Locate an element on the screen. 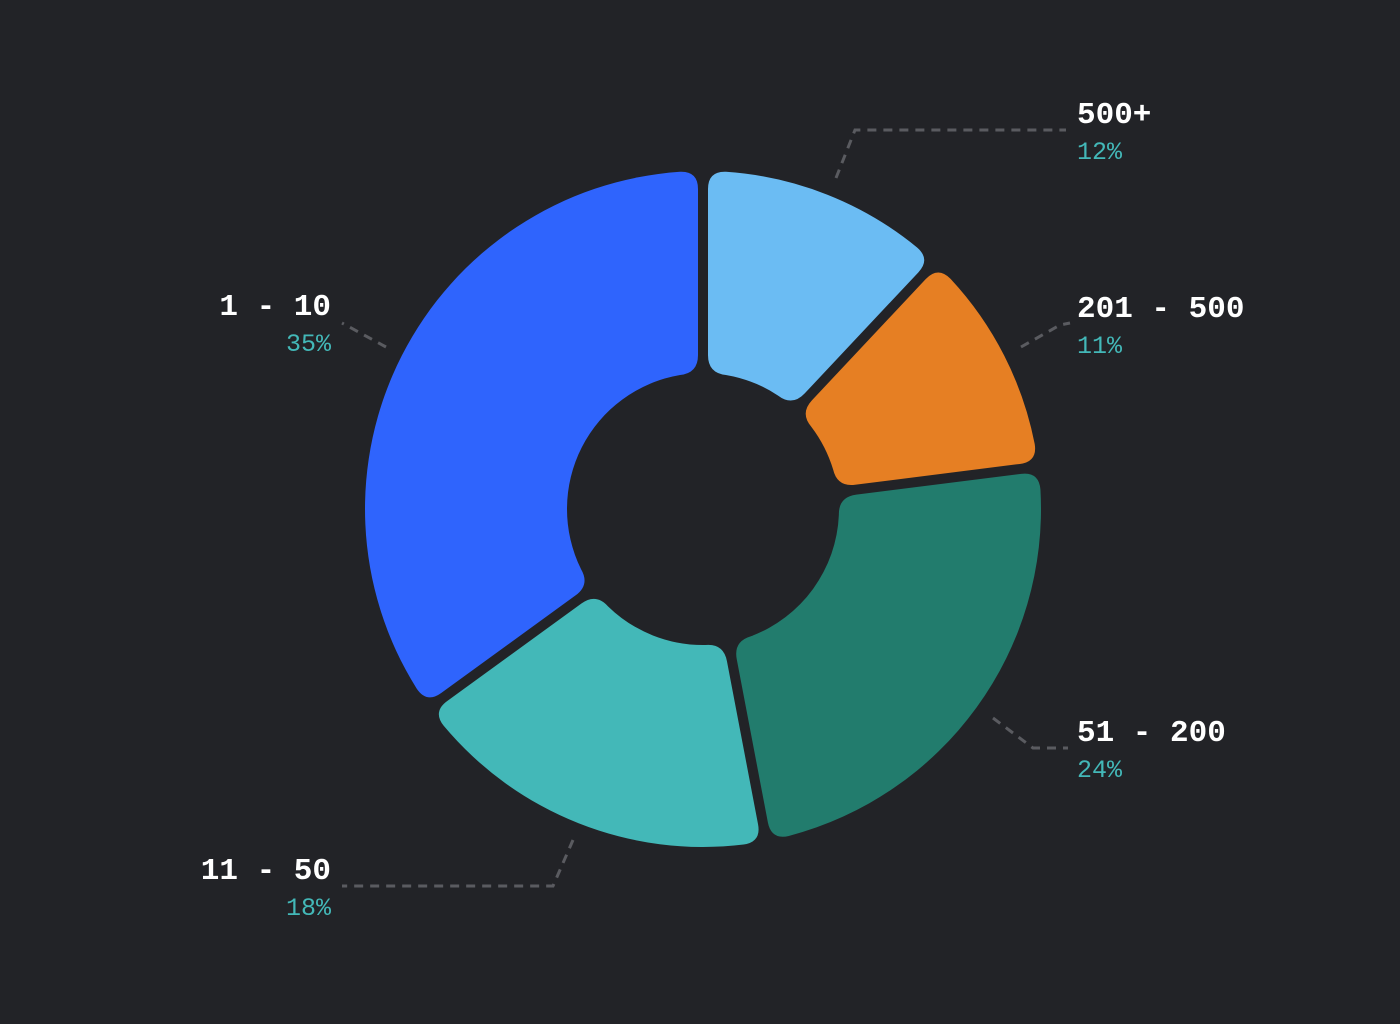 The height and width of the screenshot is (1024, 1400). slice-label: 11 - 50 is located at coordinates (266, 871).